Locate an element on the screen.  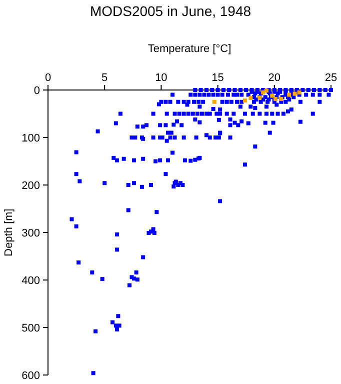
chart-title: MODS2005 in June, 1948 is located at coordinates (171, 11).